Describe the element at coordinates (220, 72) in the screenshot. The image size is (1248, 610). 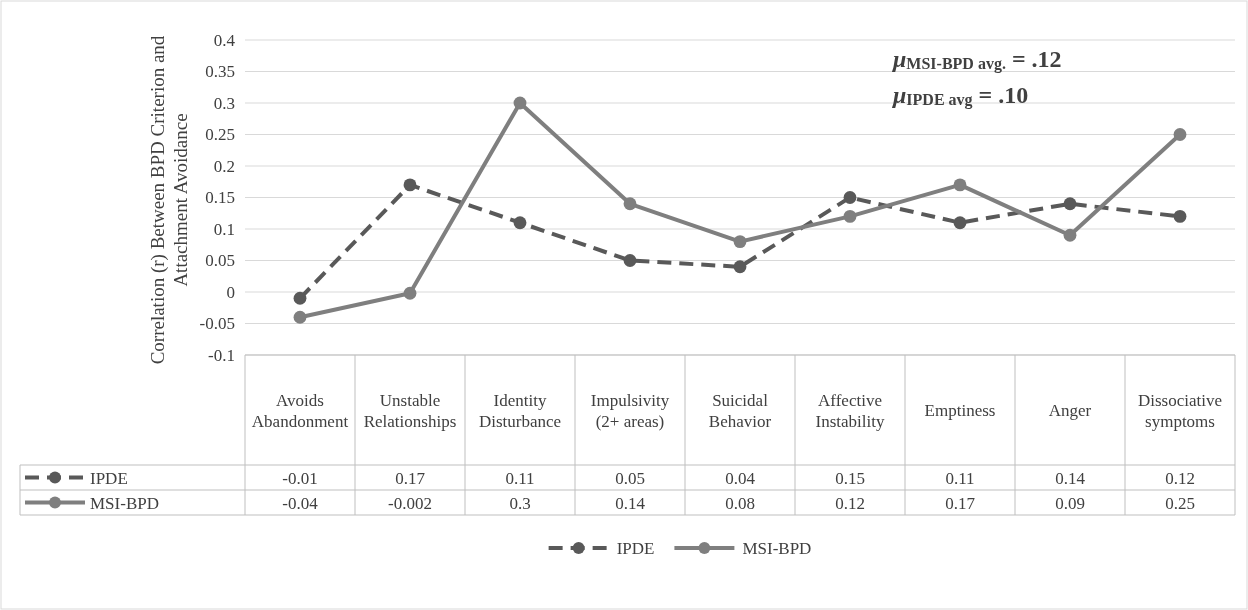
I see `y-tick-label: 0.35` at that location.